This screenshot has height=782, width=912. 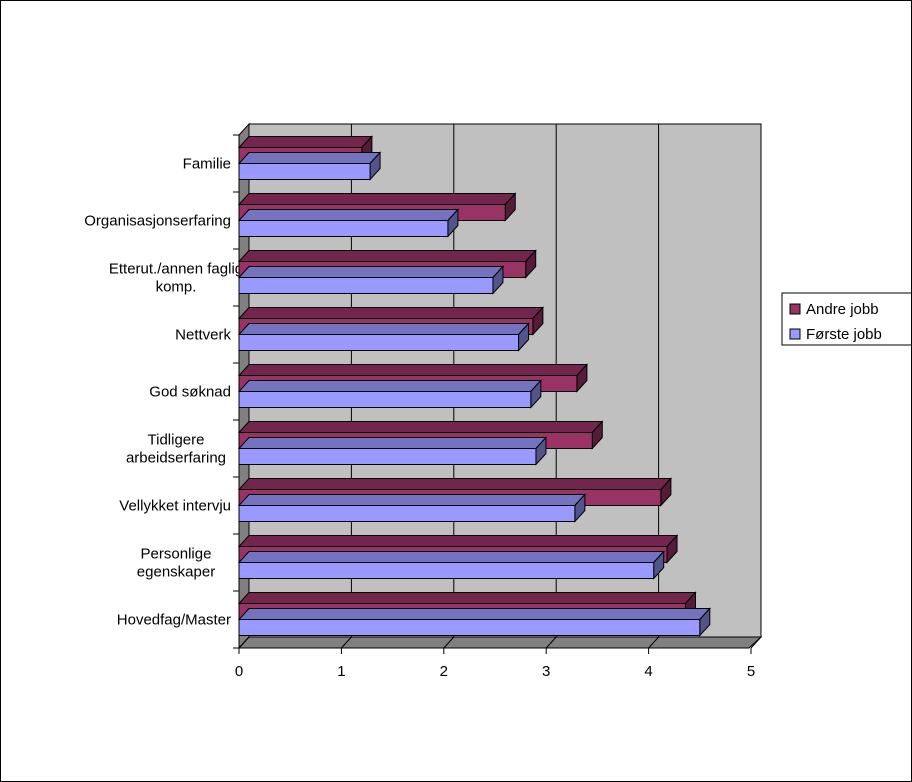 What do you see at coordinates (239, 671) in the screenshot?
I see `x-tick-label: 0` at bounding box center [239, 671].